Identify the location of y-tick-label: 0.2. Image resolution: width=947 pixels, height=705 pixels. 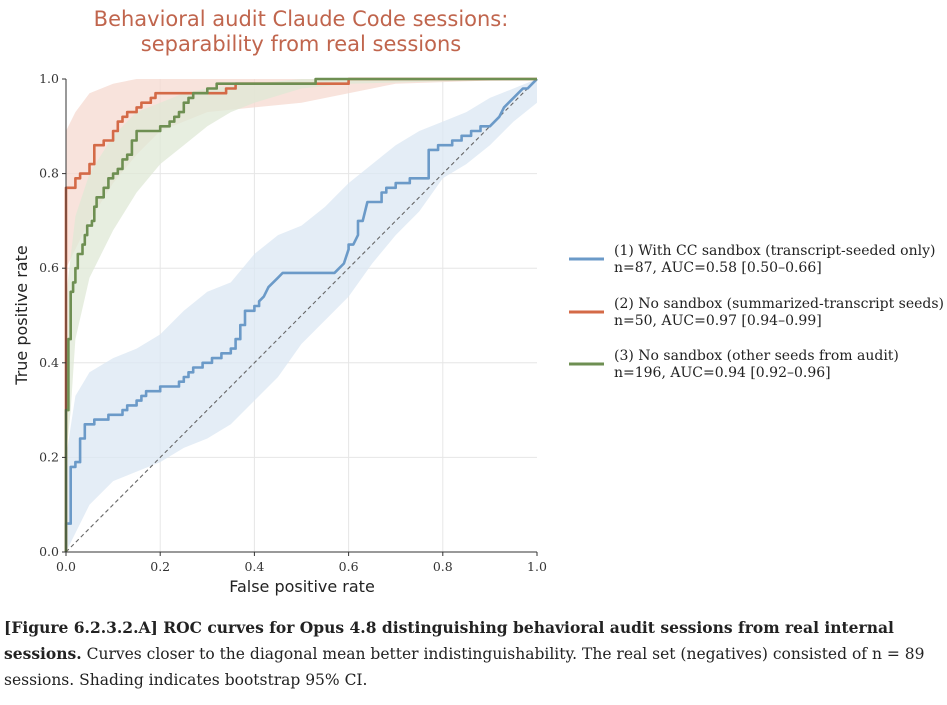
(49, 456).